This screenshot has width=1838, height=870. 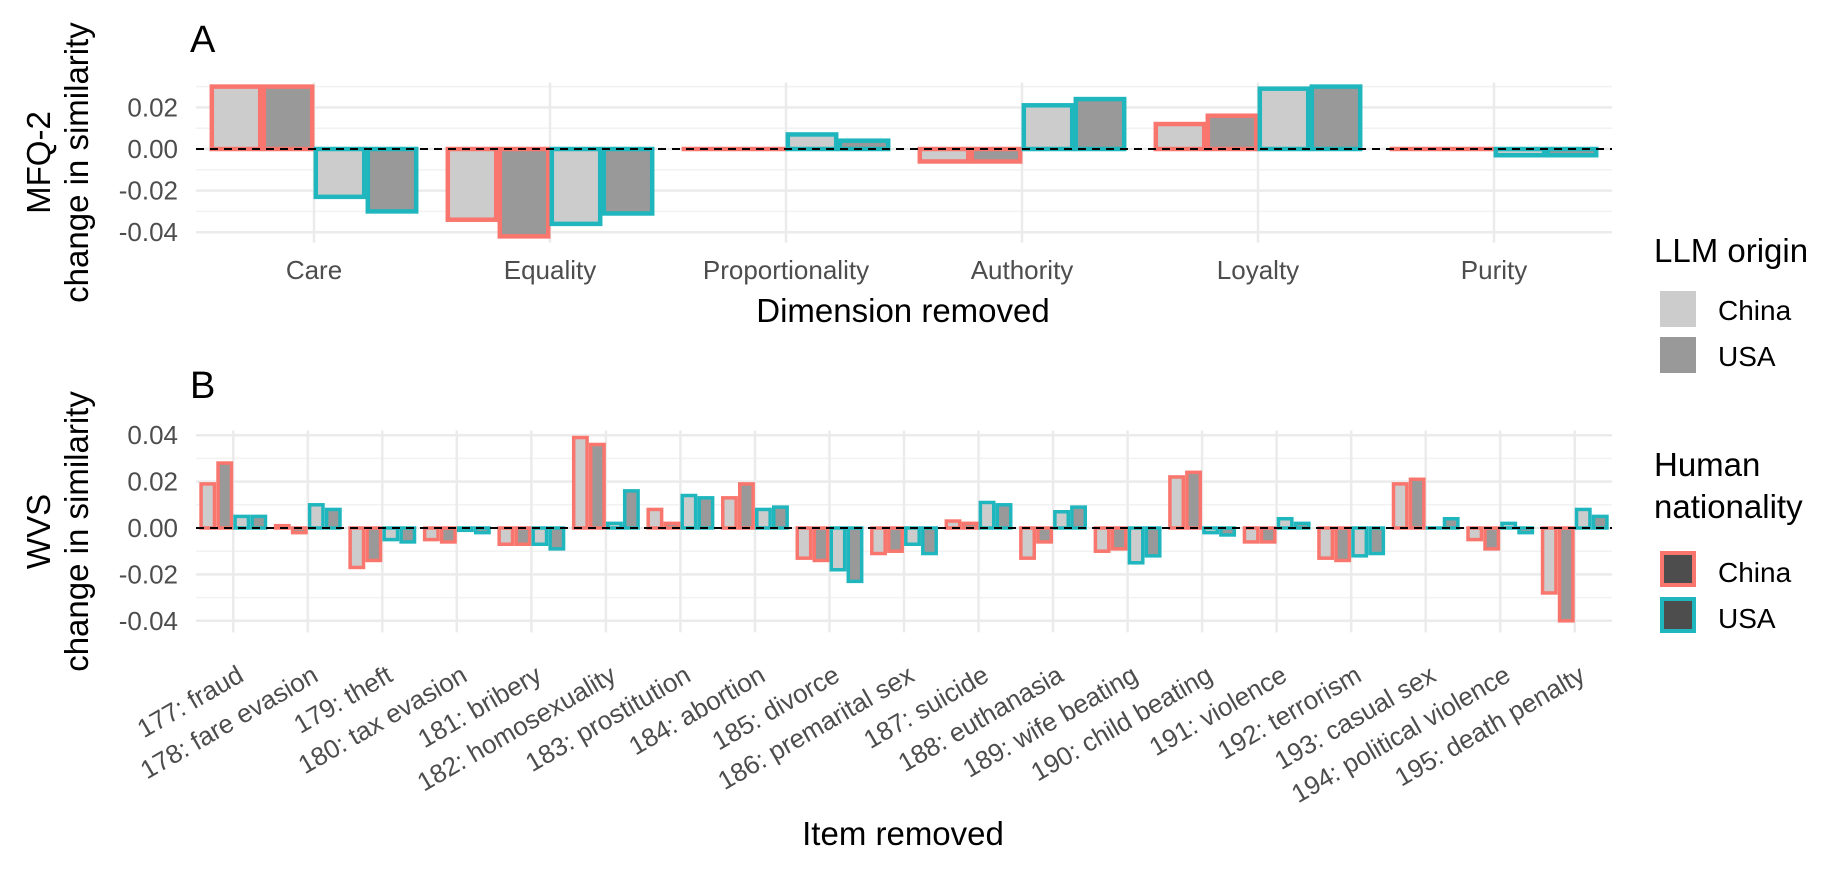 I want to click on panel-a-y-ticks: 0.02 0.00 -0.02 -0.04, so click(x=148, y=169).